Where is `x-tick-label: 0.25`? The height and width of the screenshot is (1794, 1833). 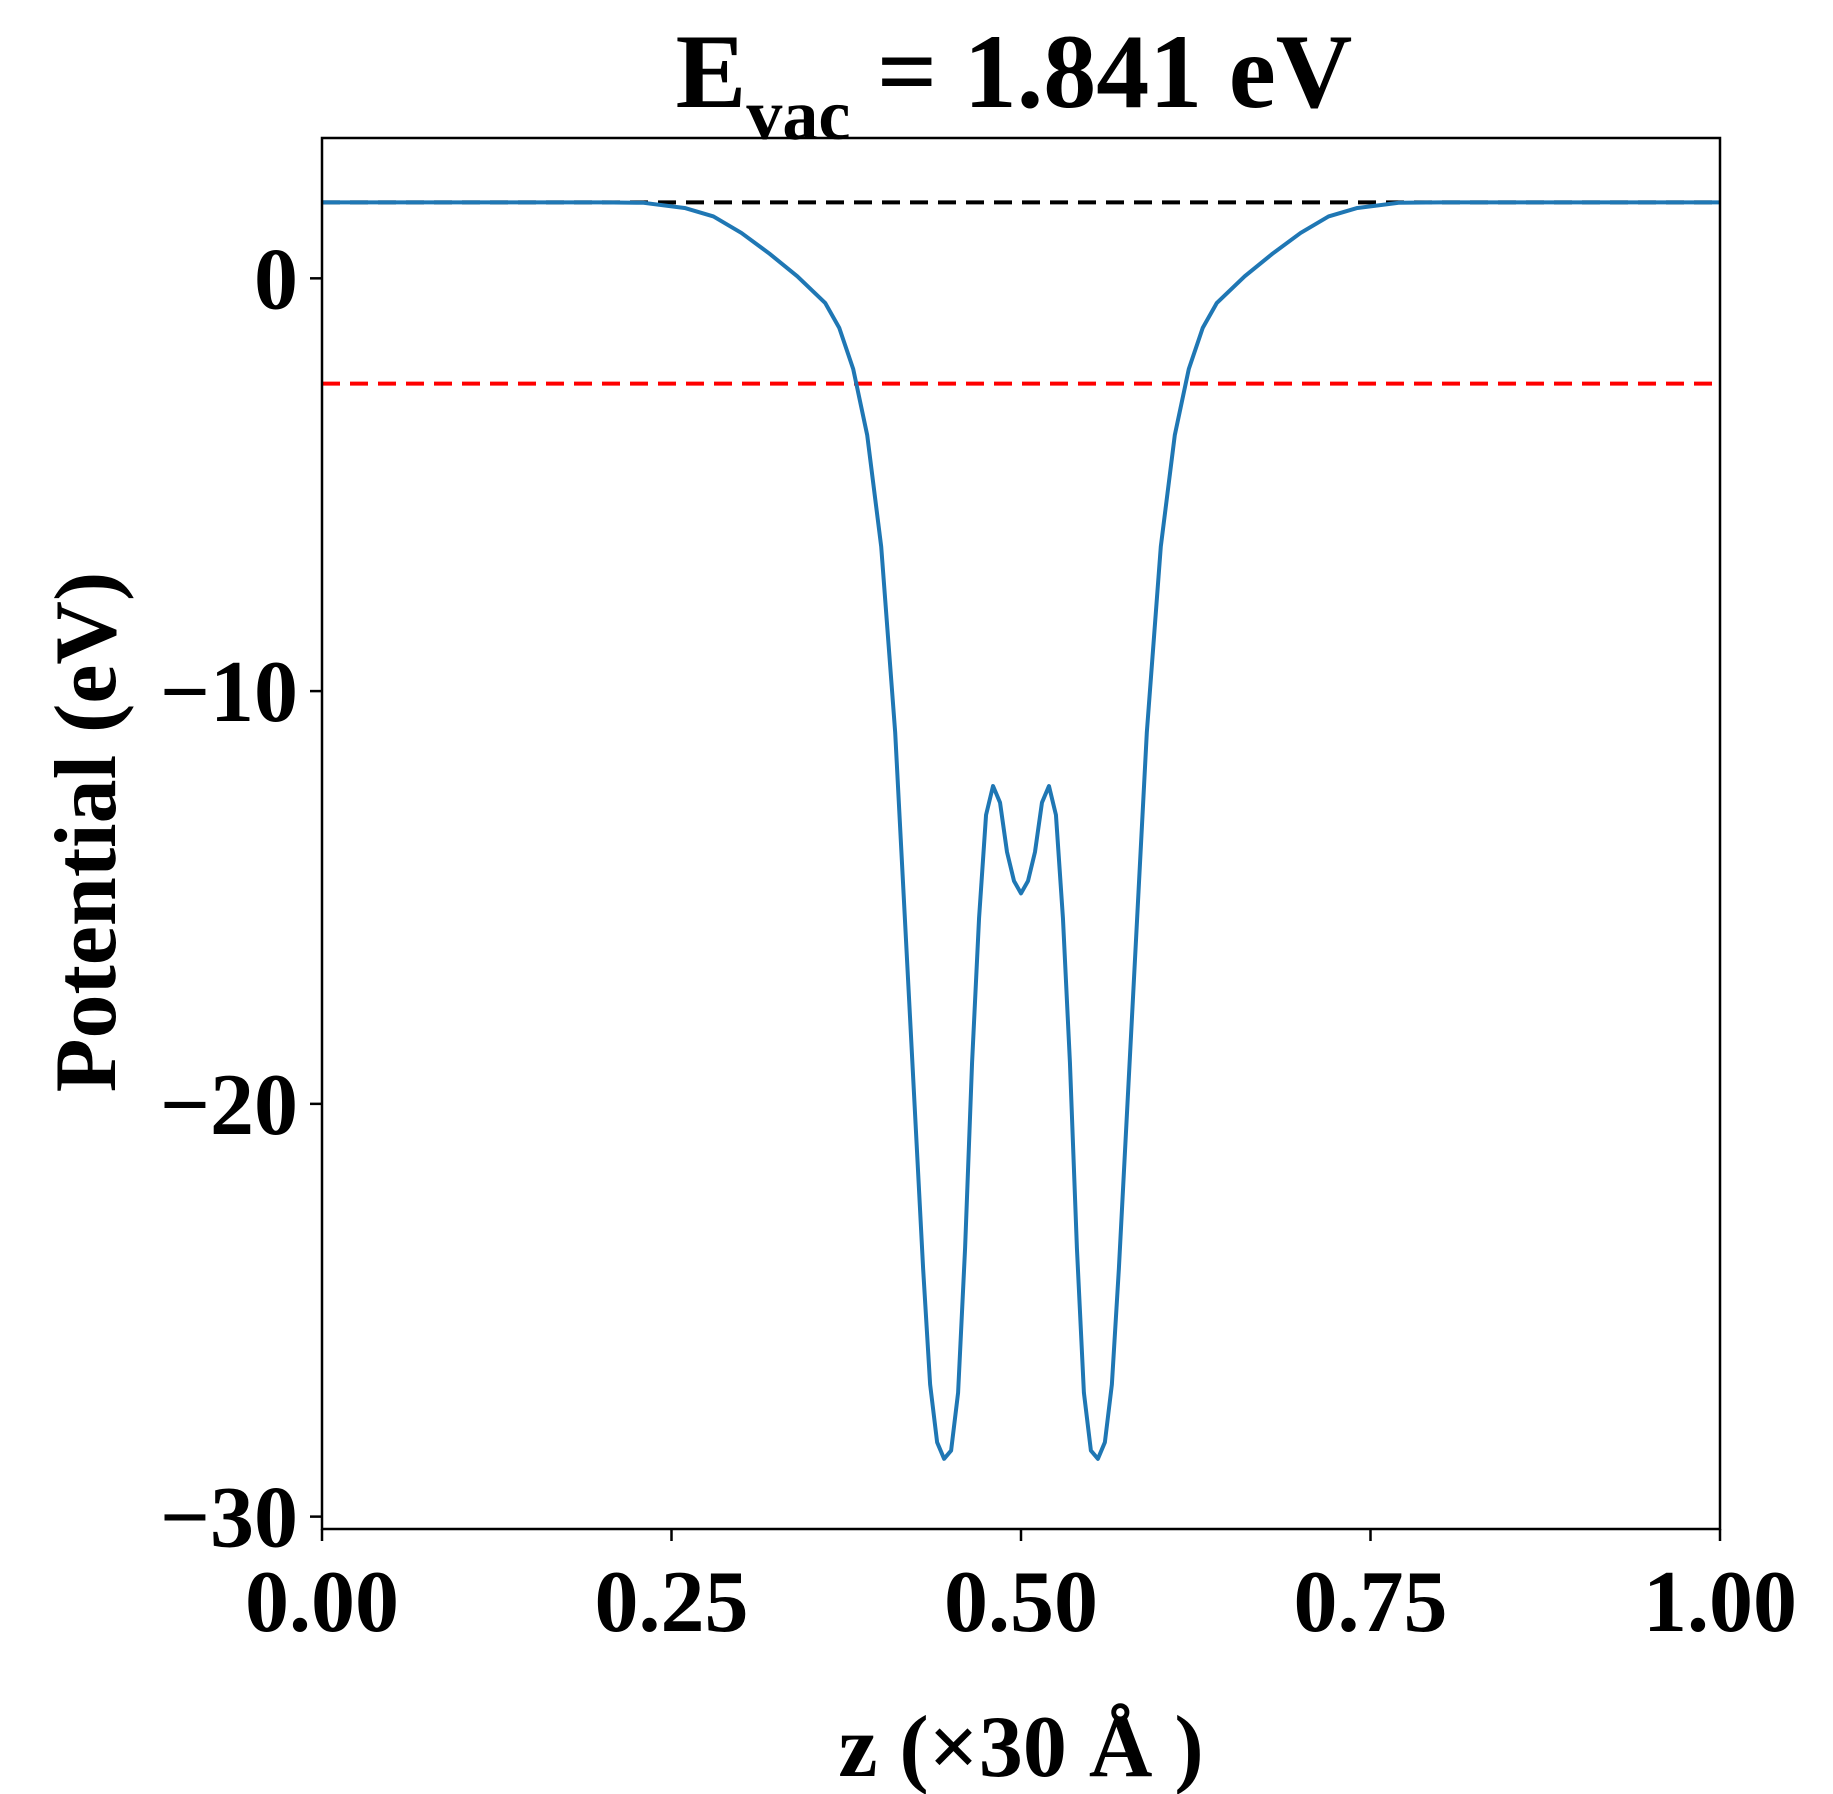 x-tick-label: 0.25 is located at coordinates (672, 1602).